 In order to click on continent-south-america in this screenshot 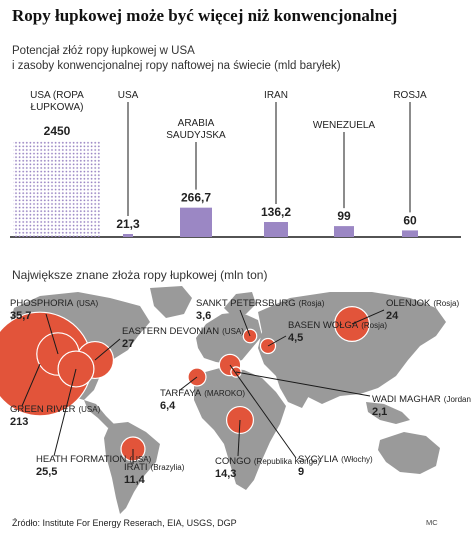, I will do `click(132, 468)`.